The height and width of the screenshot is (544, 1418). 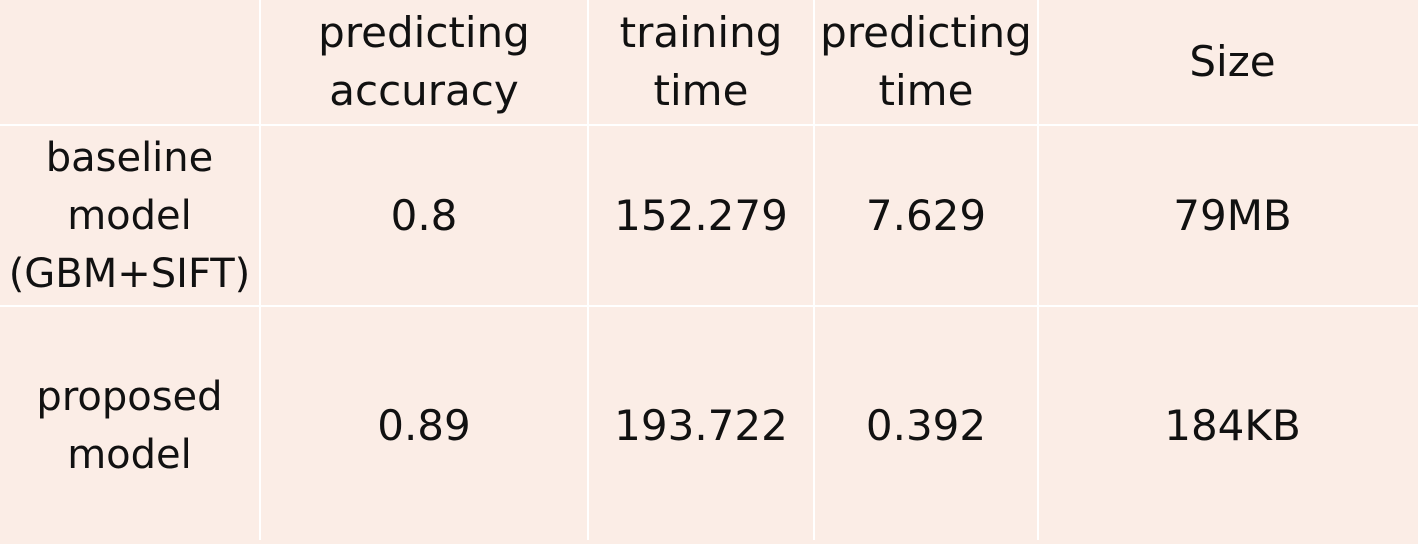 I want to click on proposed-predicting-time-cell: 0.392, so click(x=926, y=425).